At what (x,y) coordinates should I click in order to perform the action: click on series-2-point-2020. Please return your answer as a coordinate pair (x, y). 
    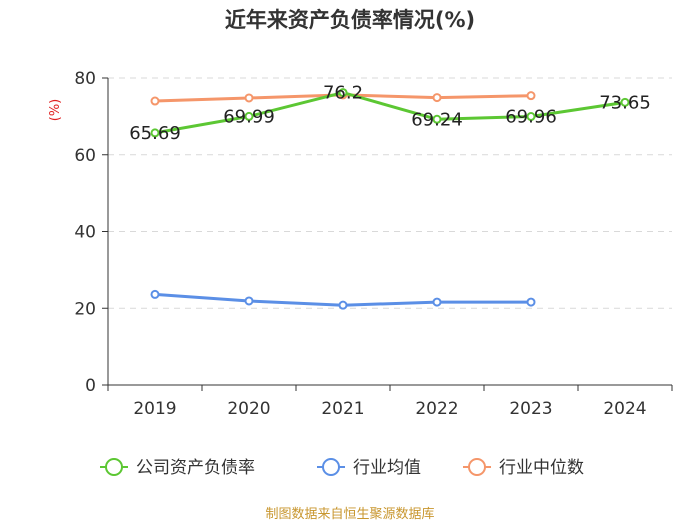
    Looking at the image, I should click on (249, 98).